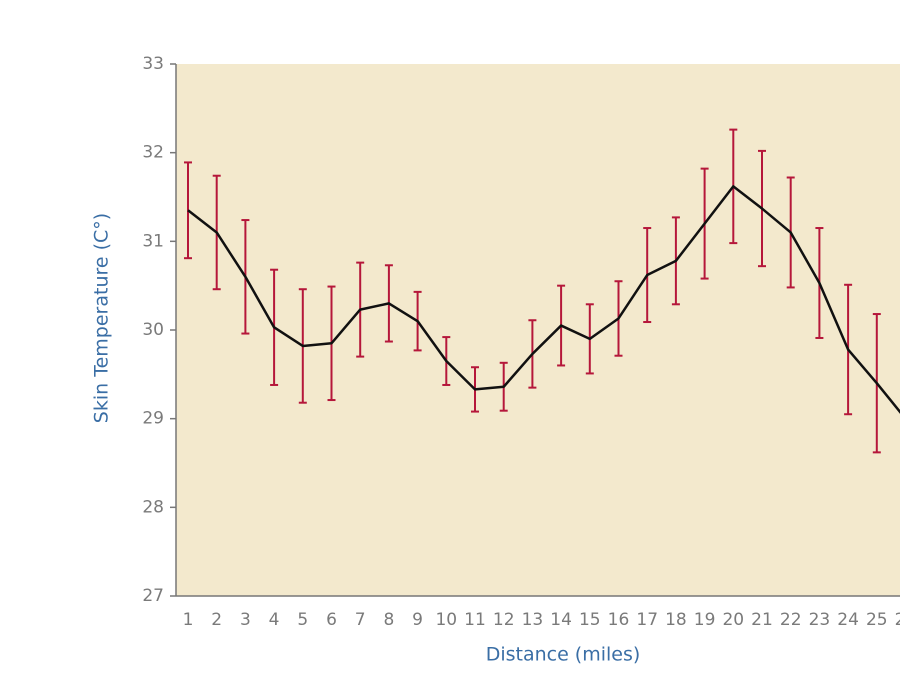 This screenshot has width=900, height=675. Describe the element at coordinates (791, 620) in the screenshot. I see `x-tick-label: 22` at that location.